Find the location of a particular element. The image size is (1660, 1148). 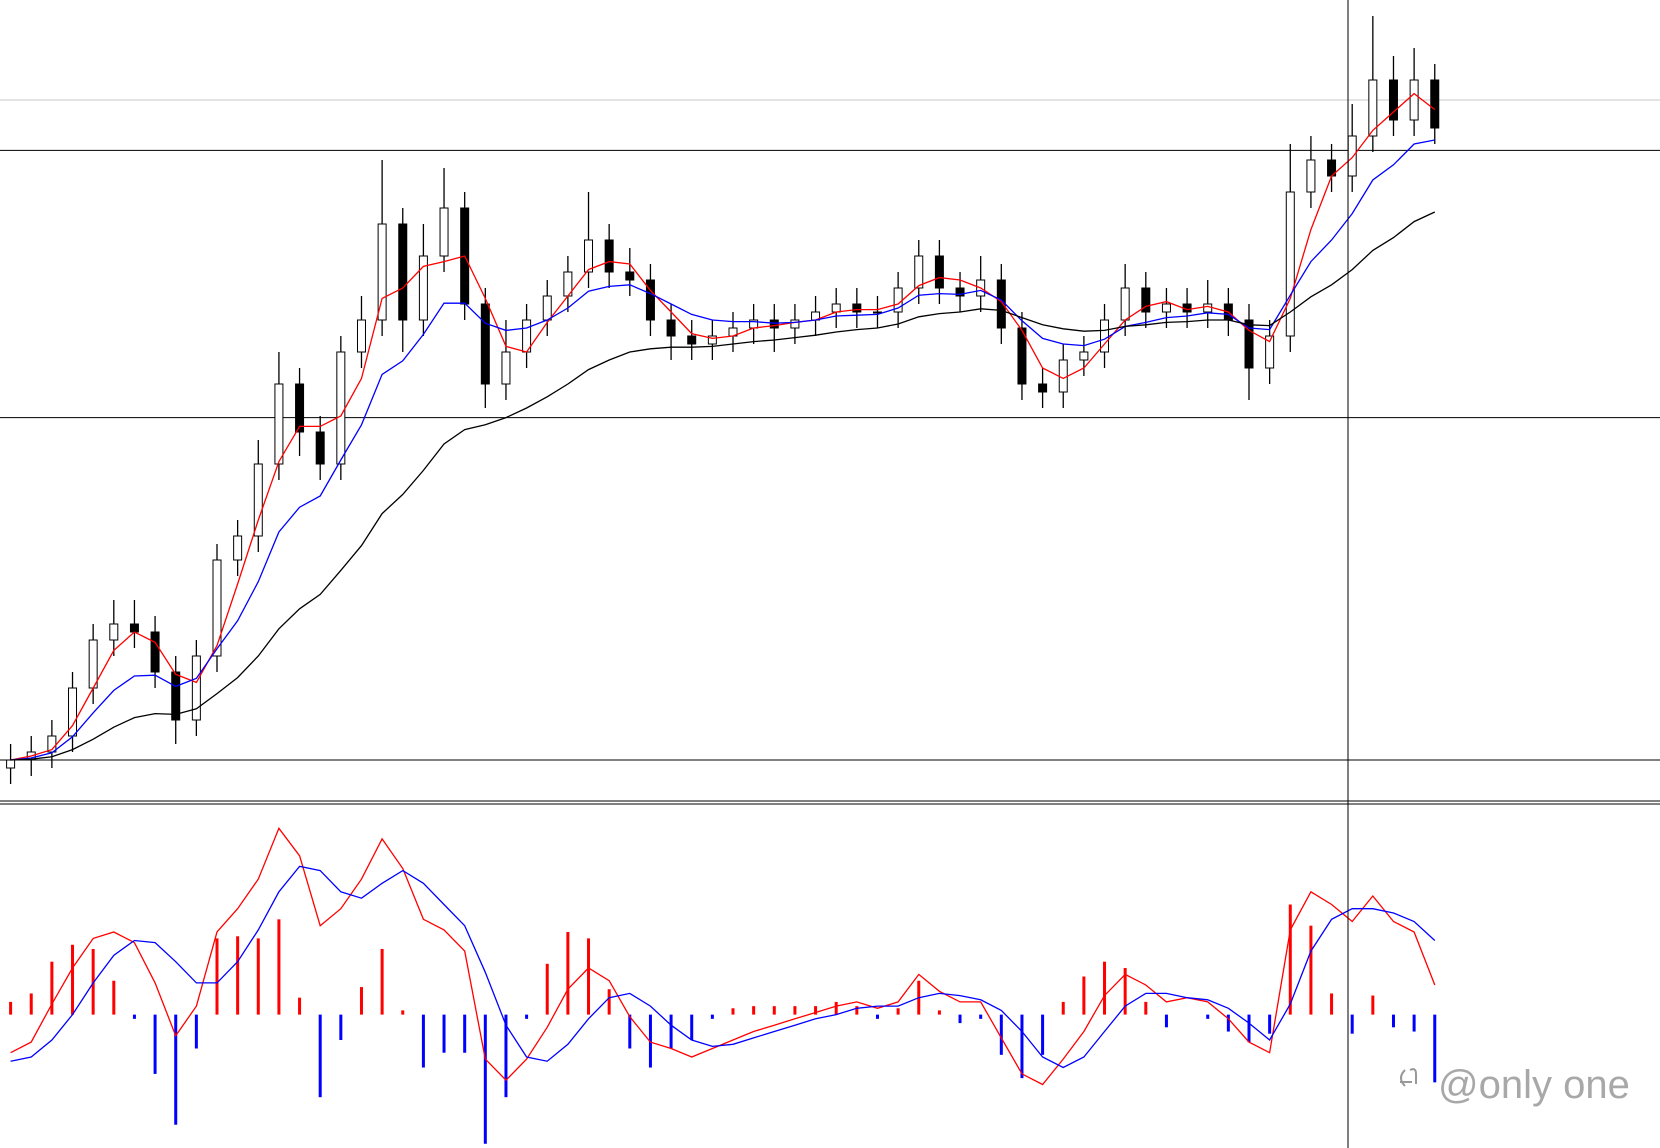

watermark-text: @only one is located at coordinates (1534, 1085).